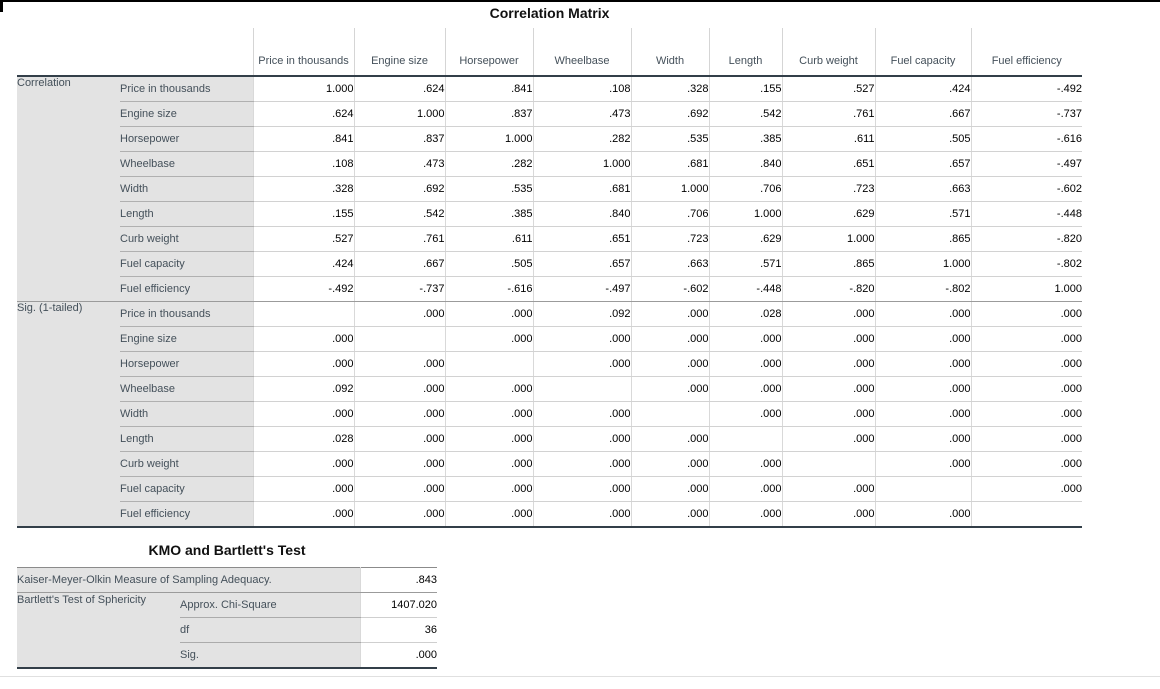  Describe the element at coordinates (828, 214) in the screenshot. I see `matrix-cell: .629` at that location.